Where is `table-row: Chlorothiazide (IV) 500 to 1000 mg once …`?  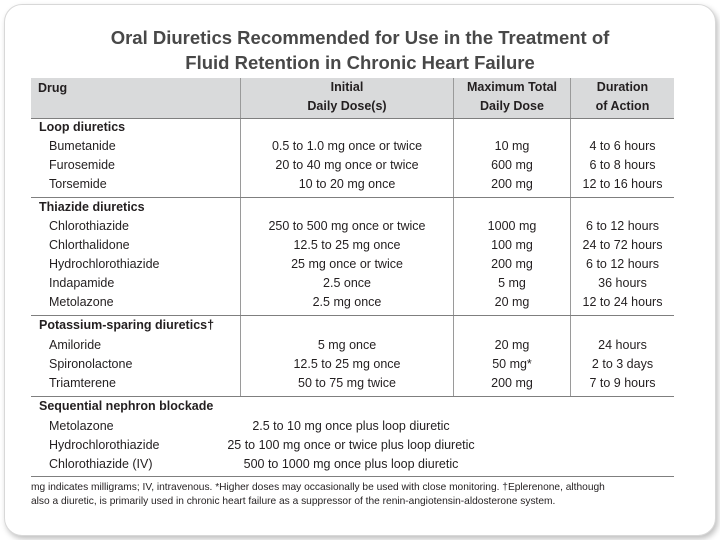 table-row: Chlorothiazide (IV) 500 to 1000 mg once … is located at coordinates (352, 466).